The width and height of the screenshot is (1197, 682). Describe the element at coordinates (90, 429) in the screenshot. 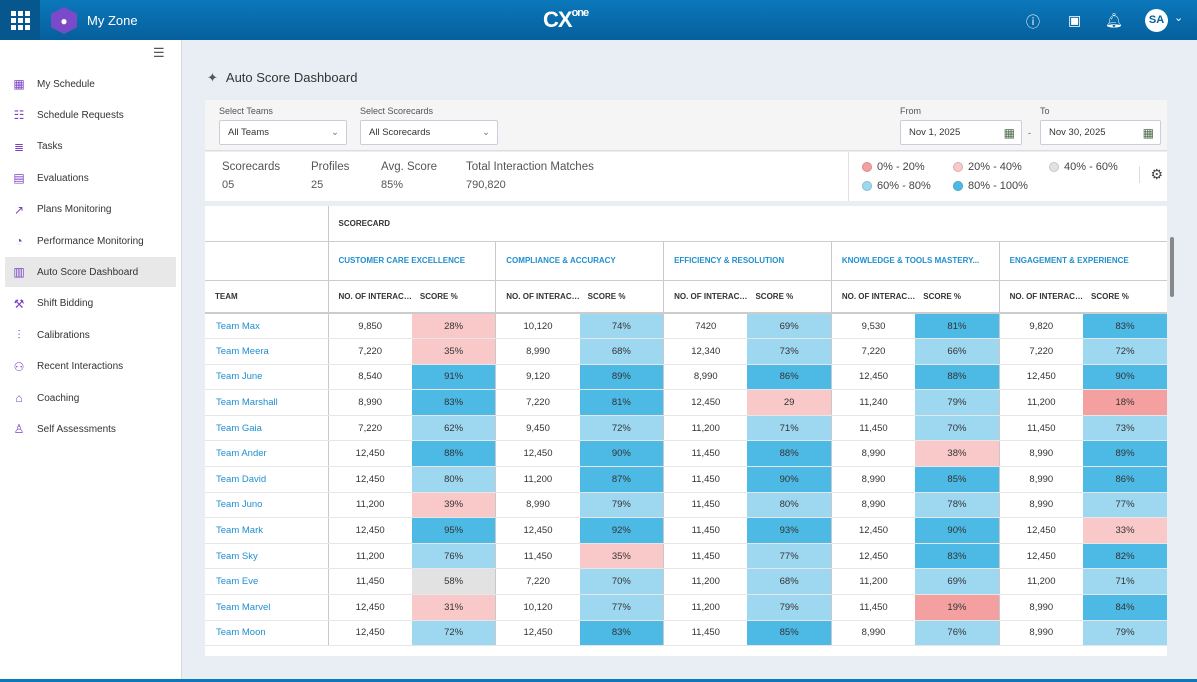

I see `sidebar-item-self-assessments: ♙ Self Assessments` at that location.